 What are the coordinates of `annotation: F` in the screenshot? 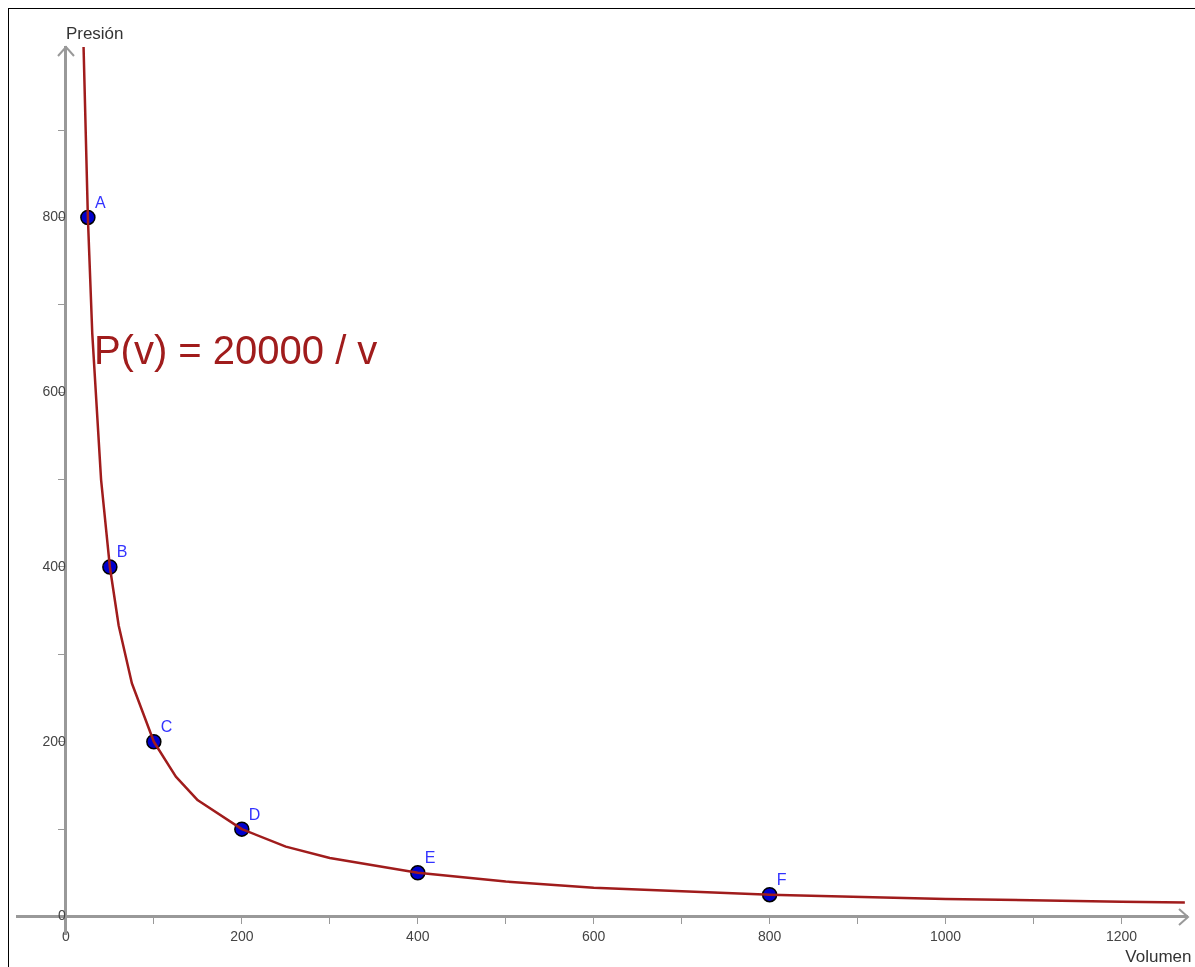 It's located at (781, 880).